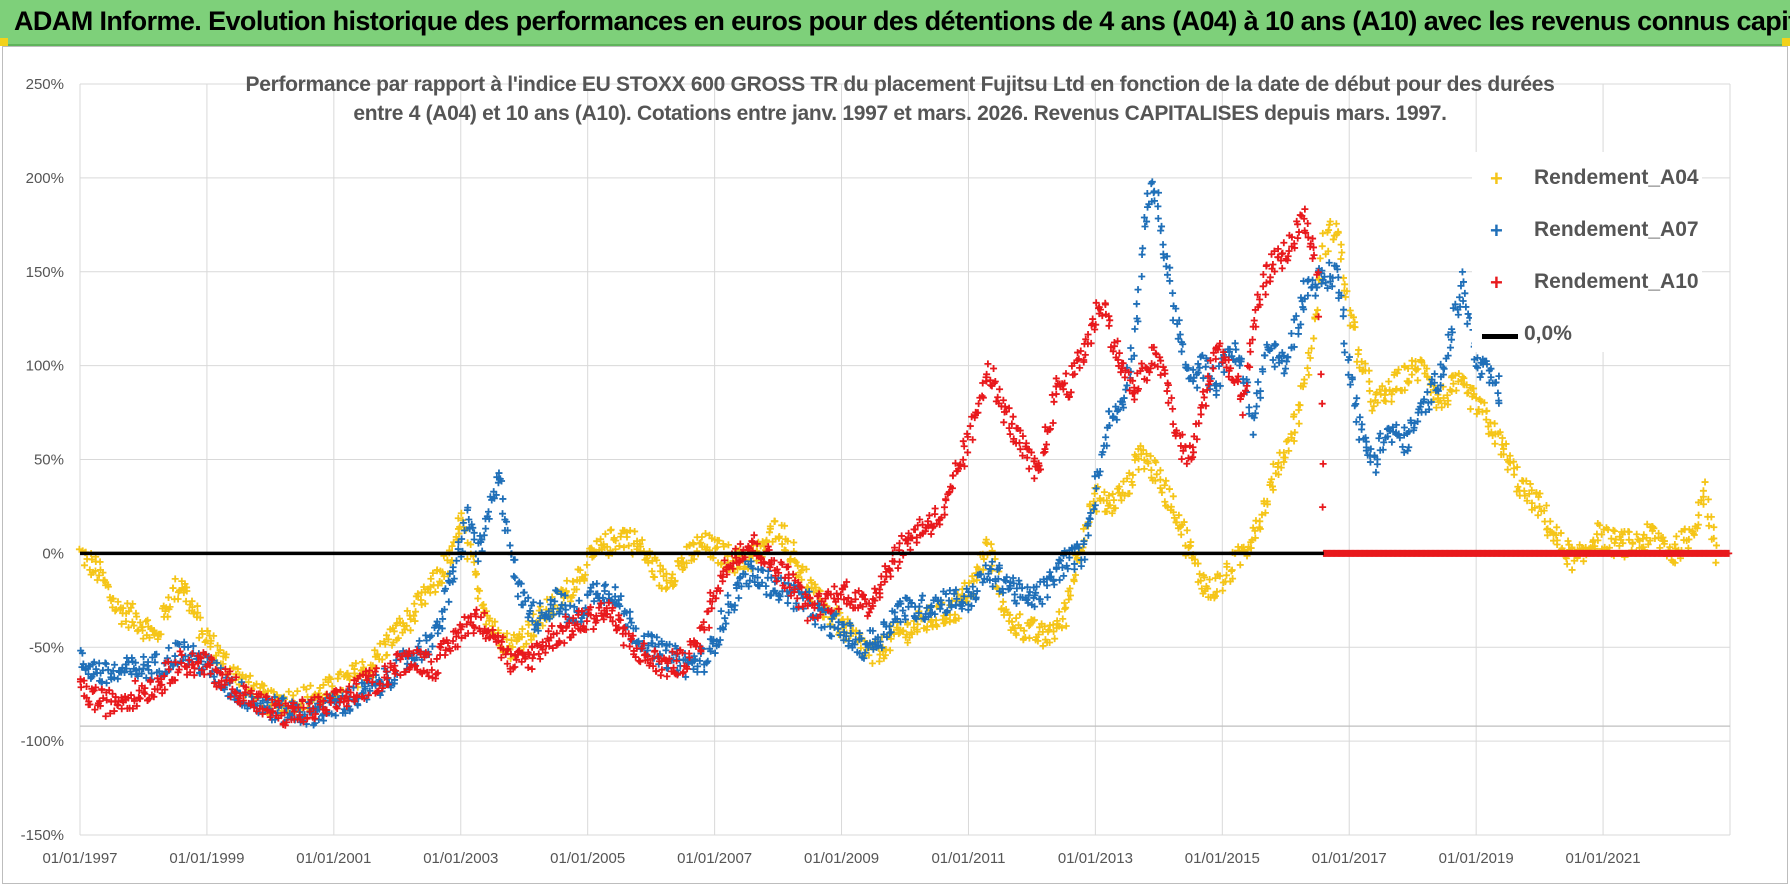  What do you see at coordinates (1496, 178) in the screenshot?
I see `legend-marker-a04: +` at bounding box center [1496, 178].